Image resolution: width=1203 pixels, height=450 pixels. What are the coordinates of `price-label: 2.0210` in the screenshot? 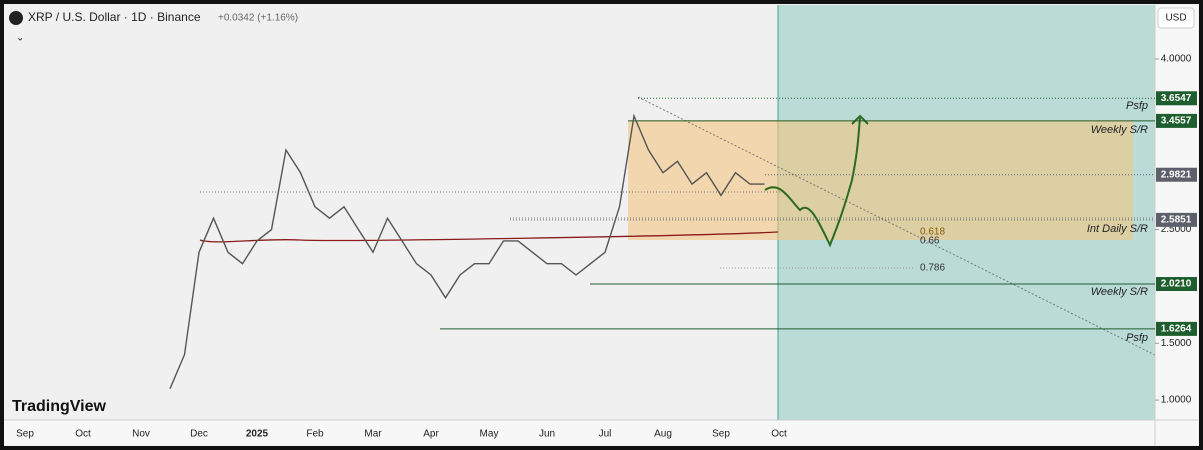 It's located at (1176, 284).